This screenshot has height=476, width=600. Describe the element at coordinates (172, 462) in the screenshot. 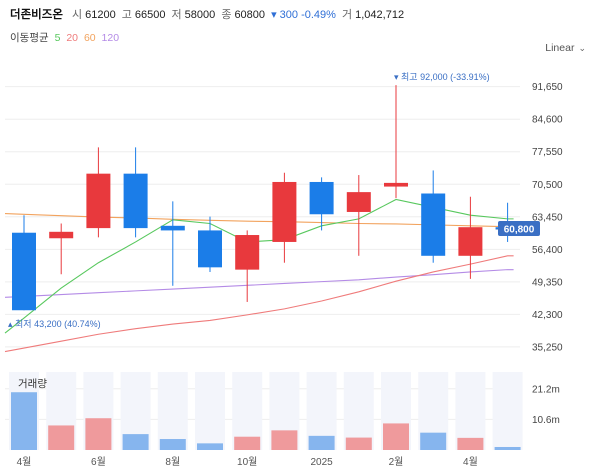

I see `x-tick-label: 8월` at that location.